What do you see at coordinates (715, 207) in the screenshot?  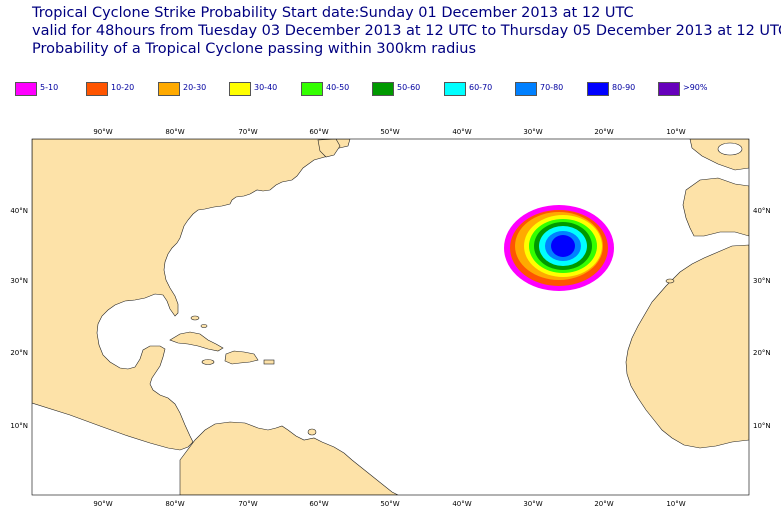 I see `iberia-land` at bounding box center [715, 207].